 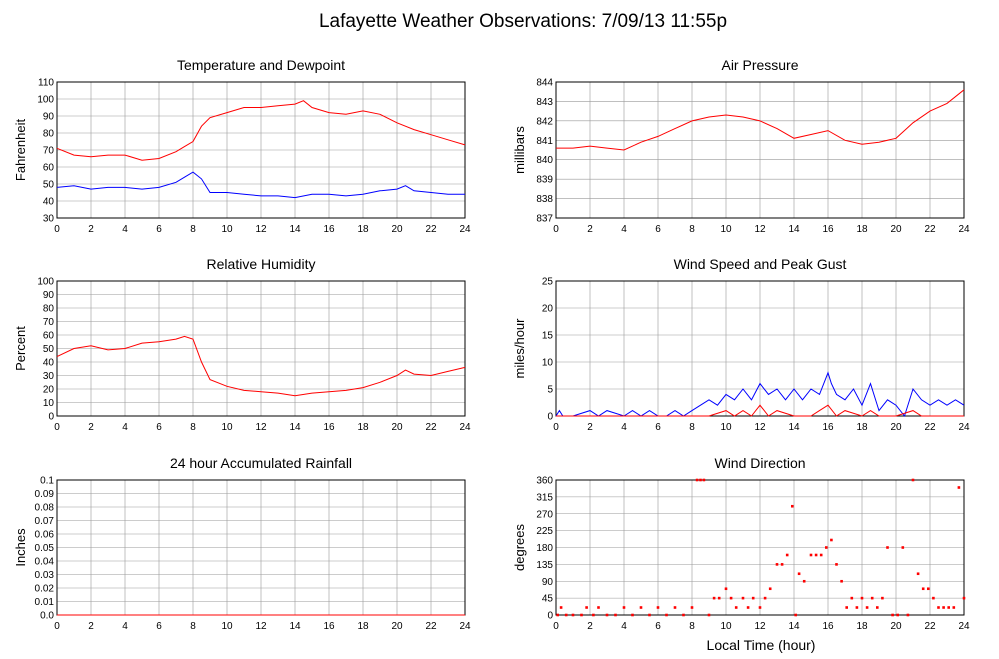 What do you see at coordinates (49, 390) in the screenshot?
I see `y-tick-label: 20` at bounding box center [49, 390].